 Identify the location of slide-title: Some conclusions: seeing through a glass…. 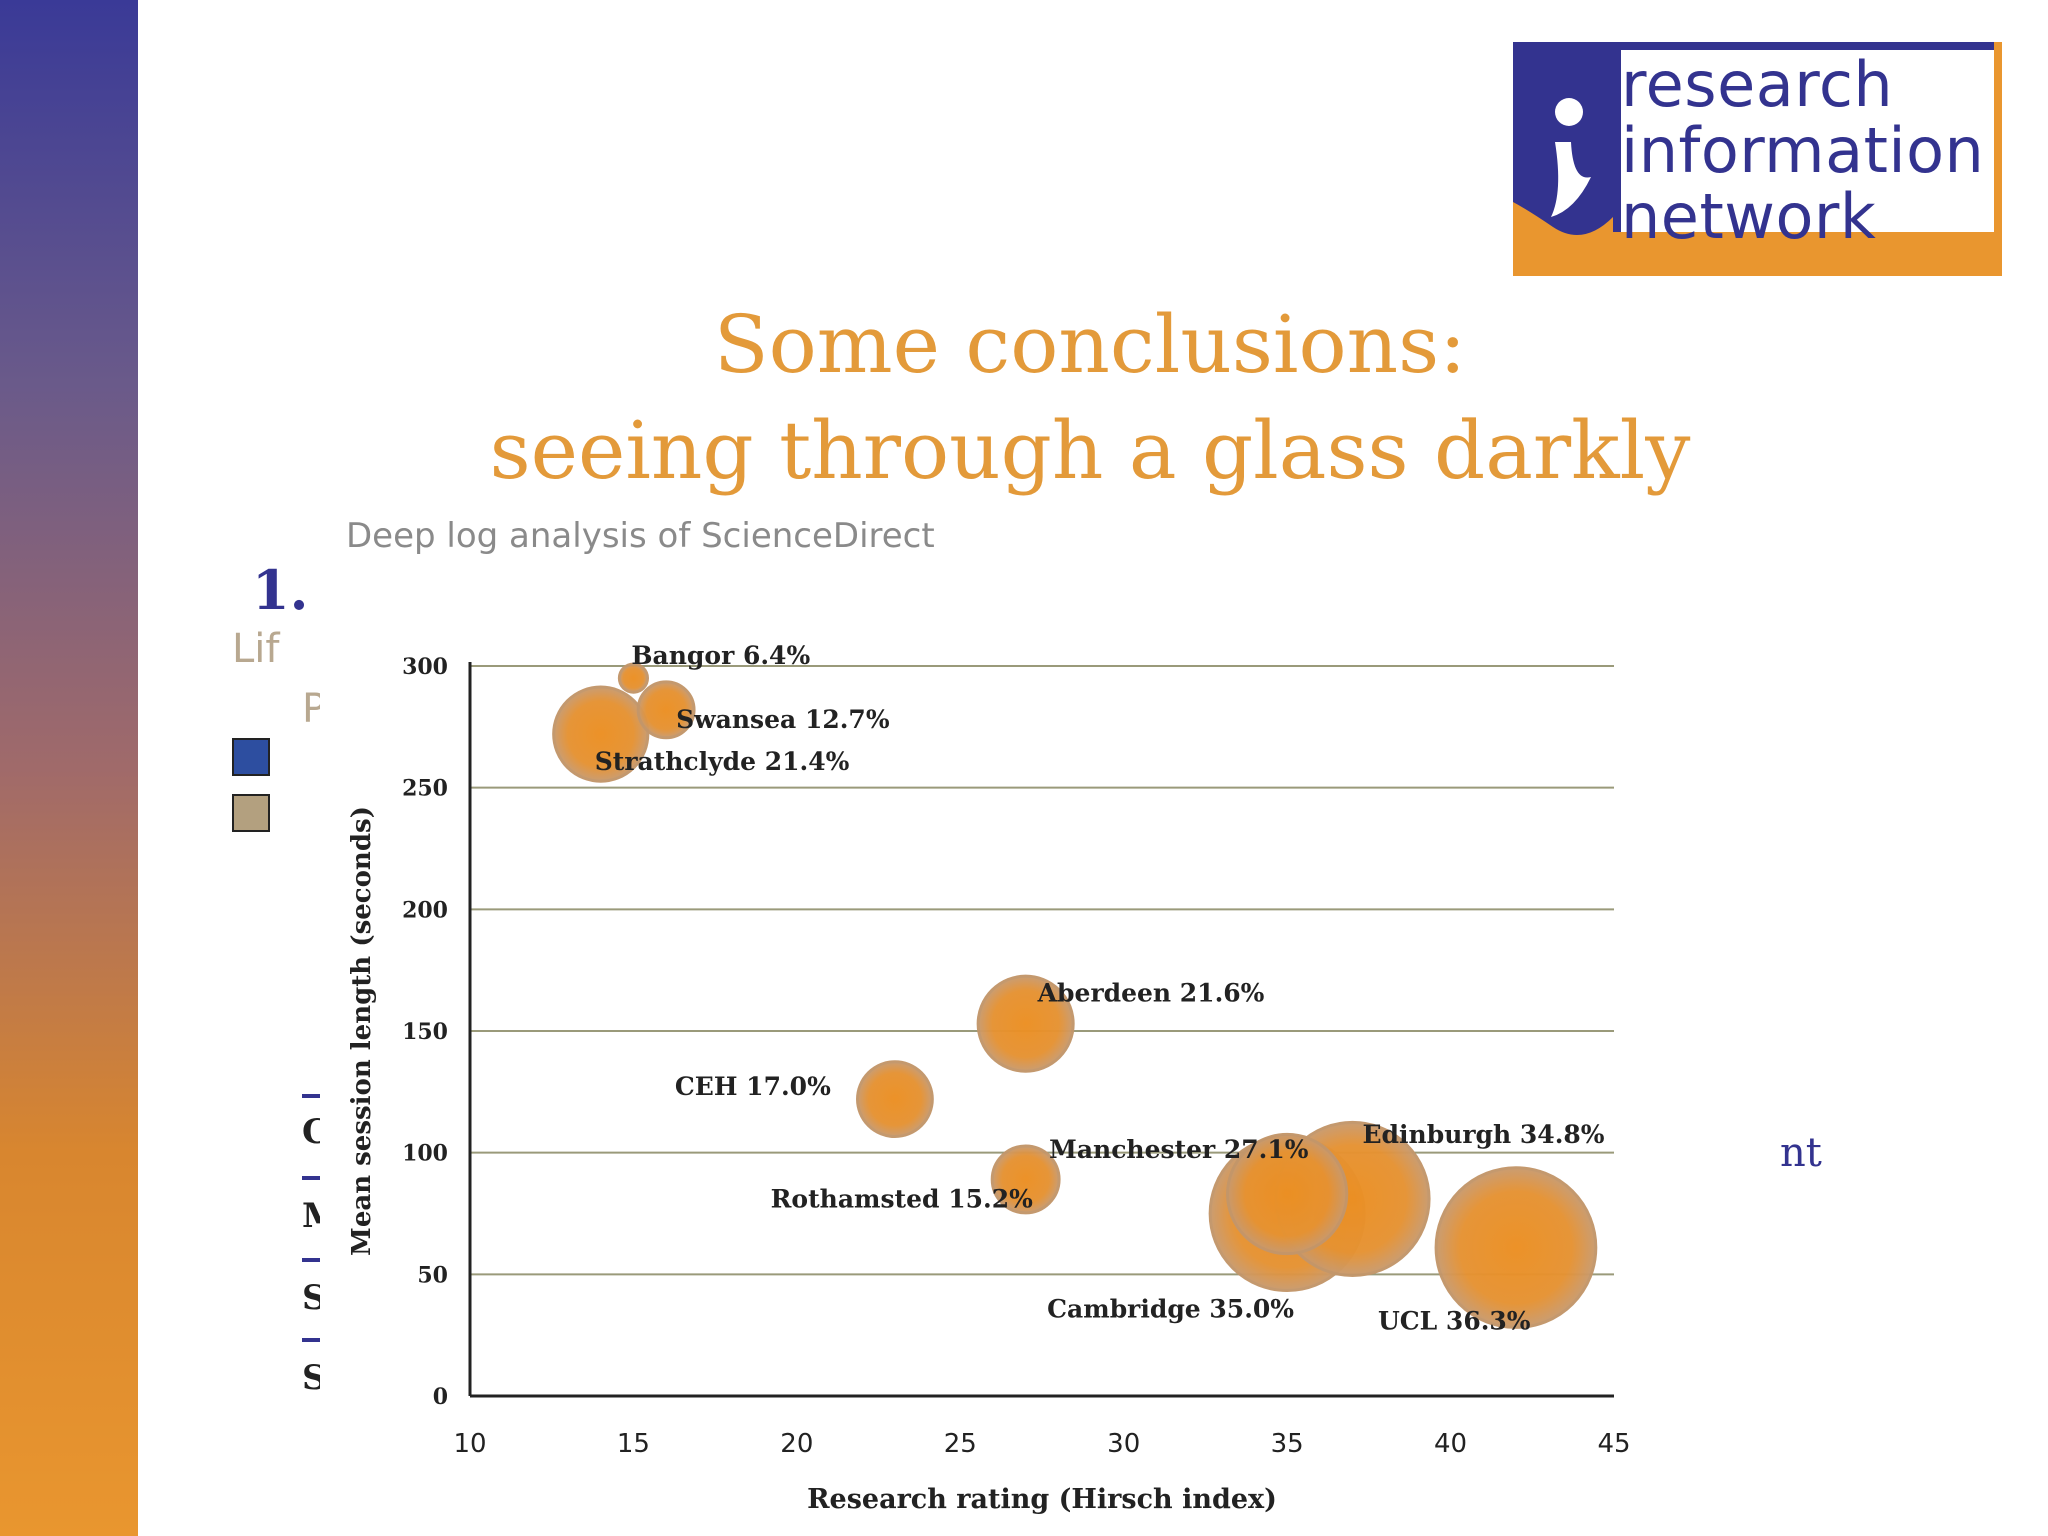
(1090, 398).